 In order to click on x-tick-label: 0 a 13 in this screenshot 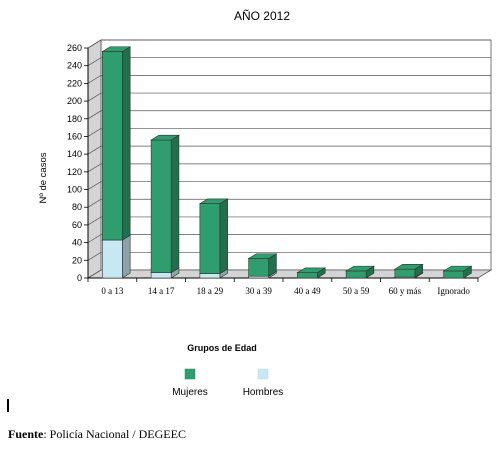, I will do `click(112, 291)`.